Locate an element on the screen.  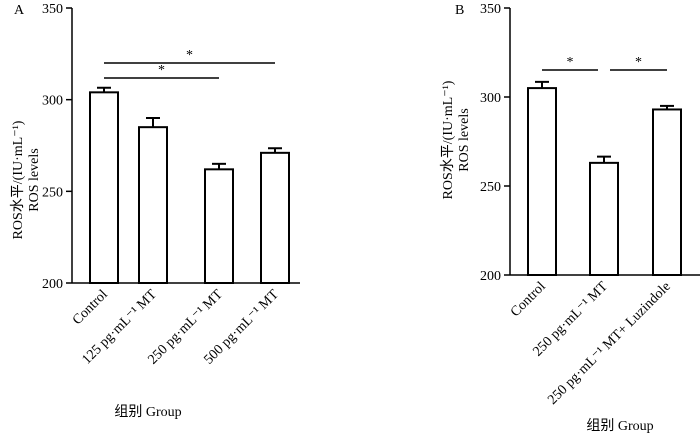
panel-b-y-tick-label: 350 is located at coordinates (490, 9).